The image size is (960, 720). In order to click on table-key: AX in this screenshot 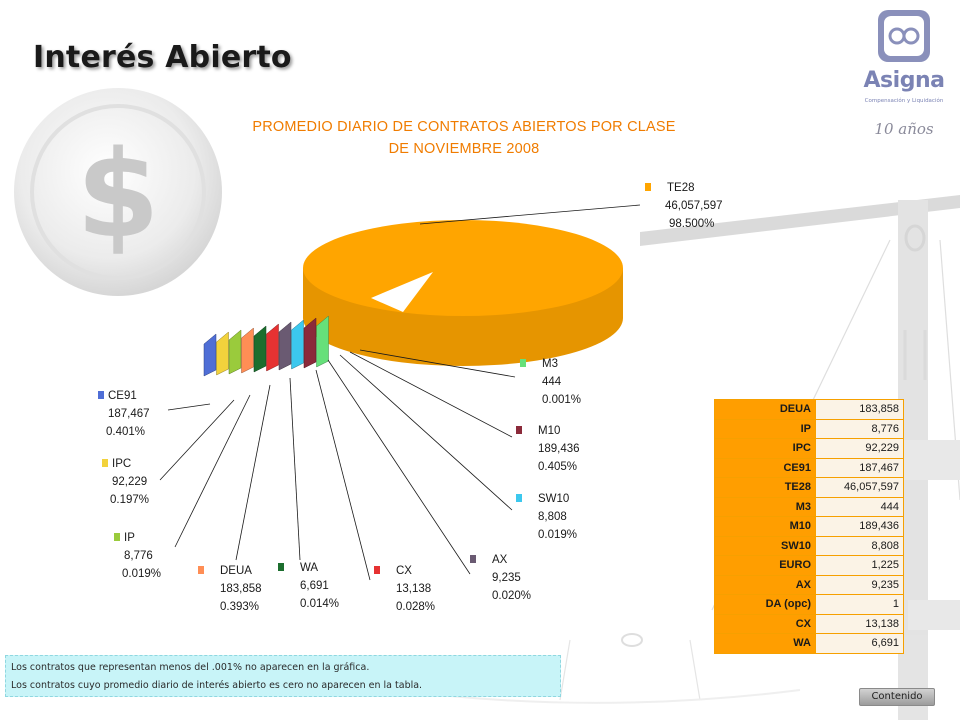, I will do `click(765, 584)`.